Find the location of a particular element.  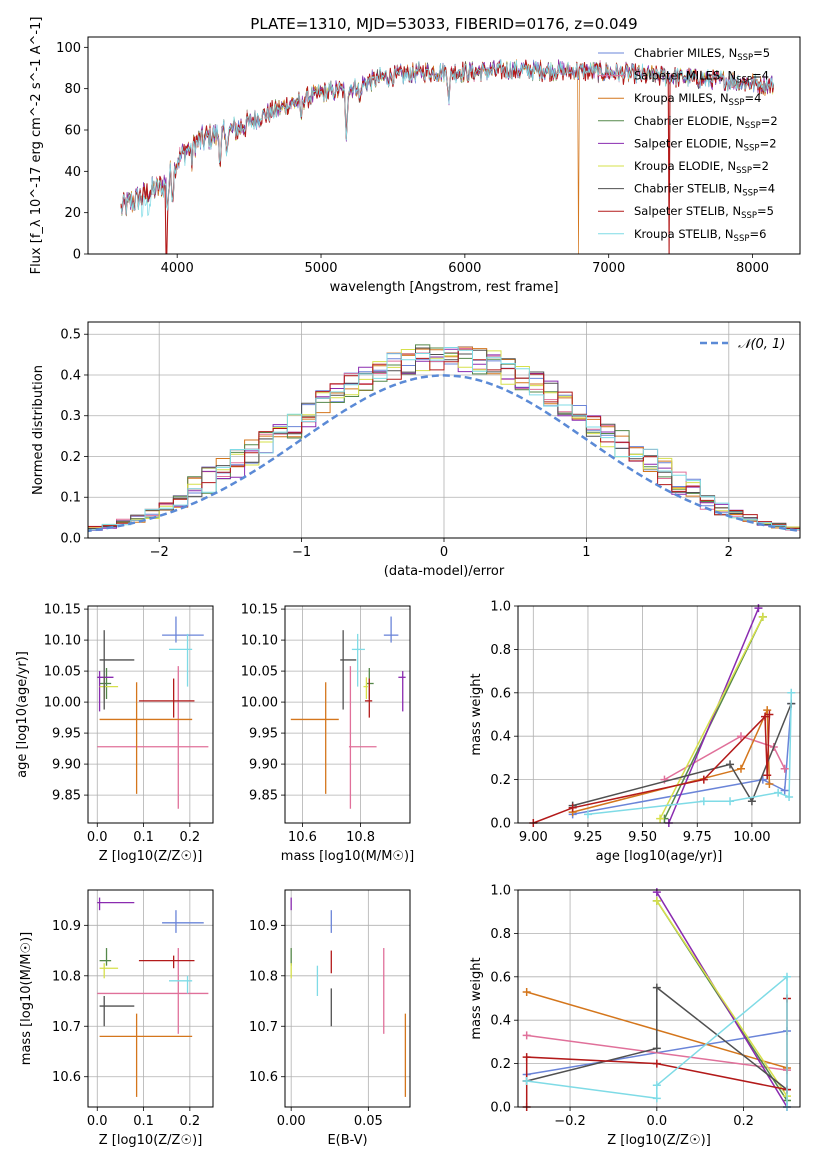

legend-label: Kroupa STELIB, NSSP=6 is located at coordinates (700, 235).